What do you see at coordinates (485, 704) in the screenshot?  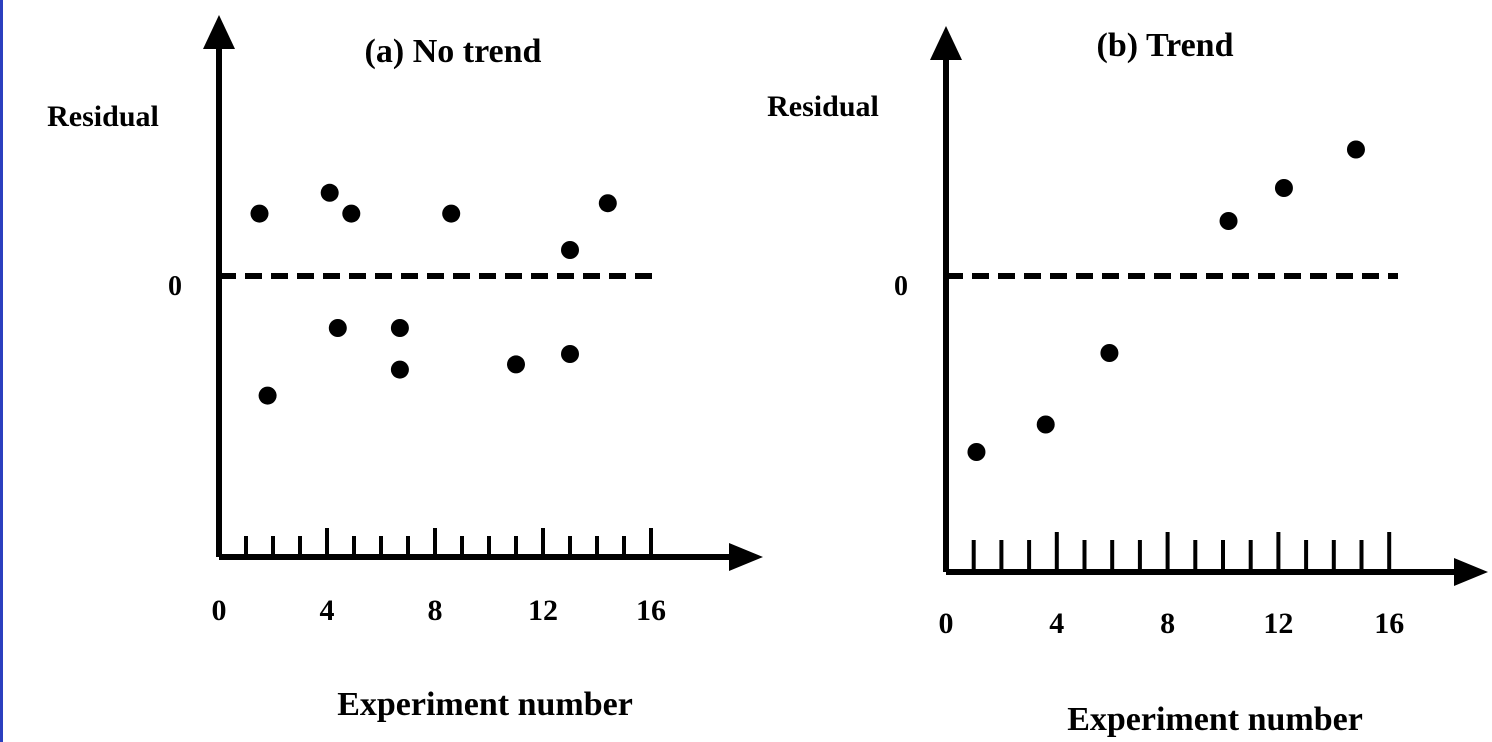 I see `panel-a-xlabel: Experiment number` at bounding box center [485, 704].